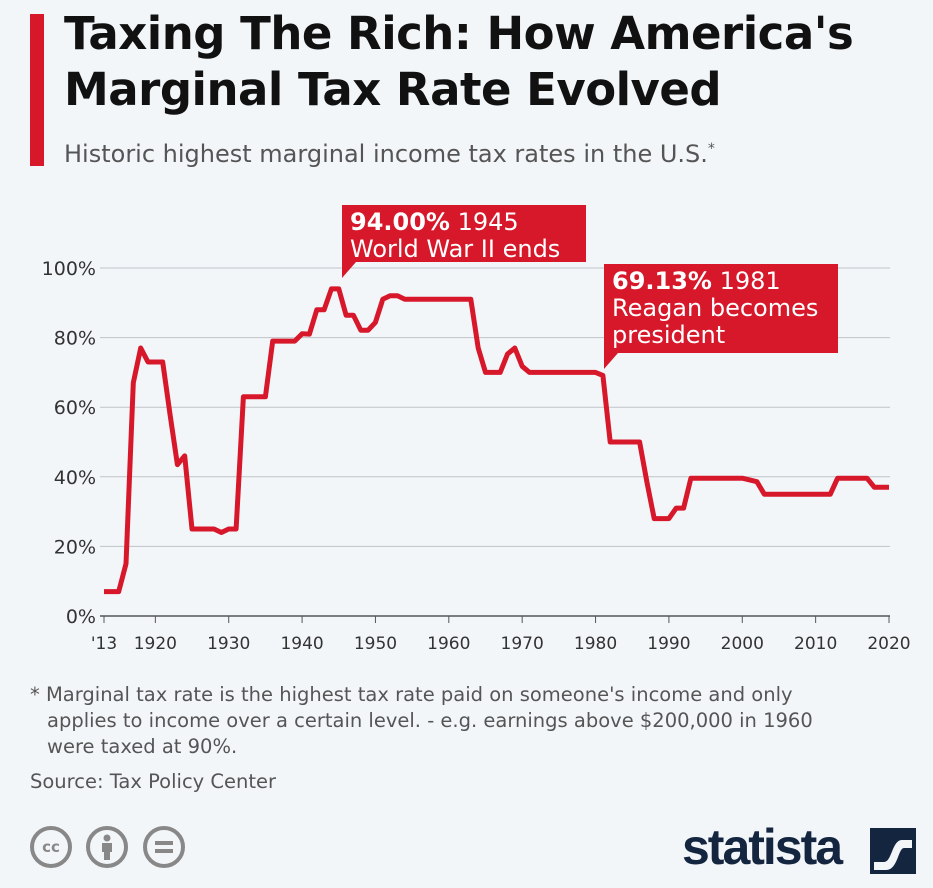 The image size is (933, 888). I want to click on y-tick-label: 60%, so click(75, 408).